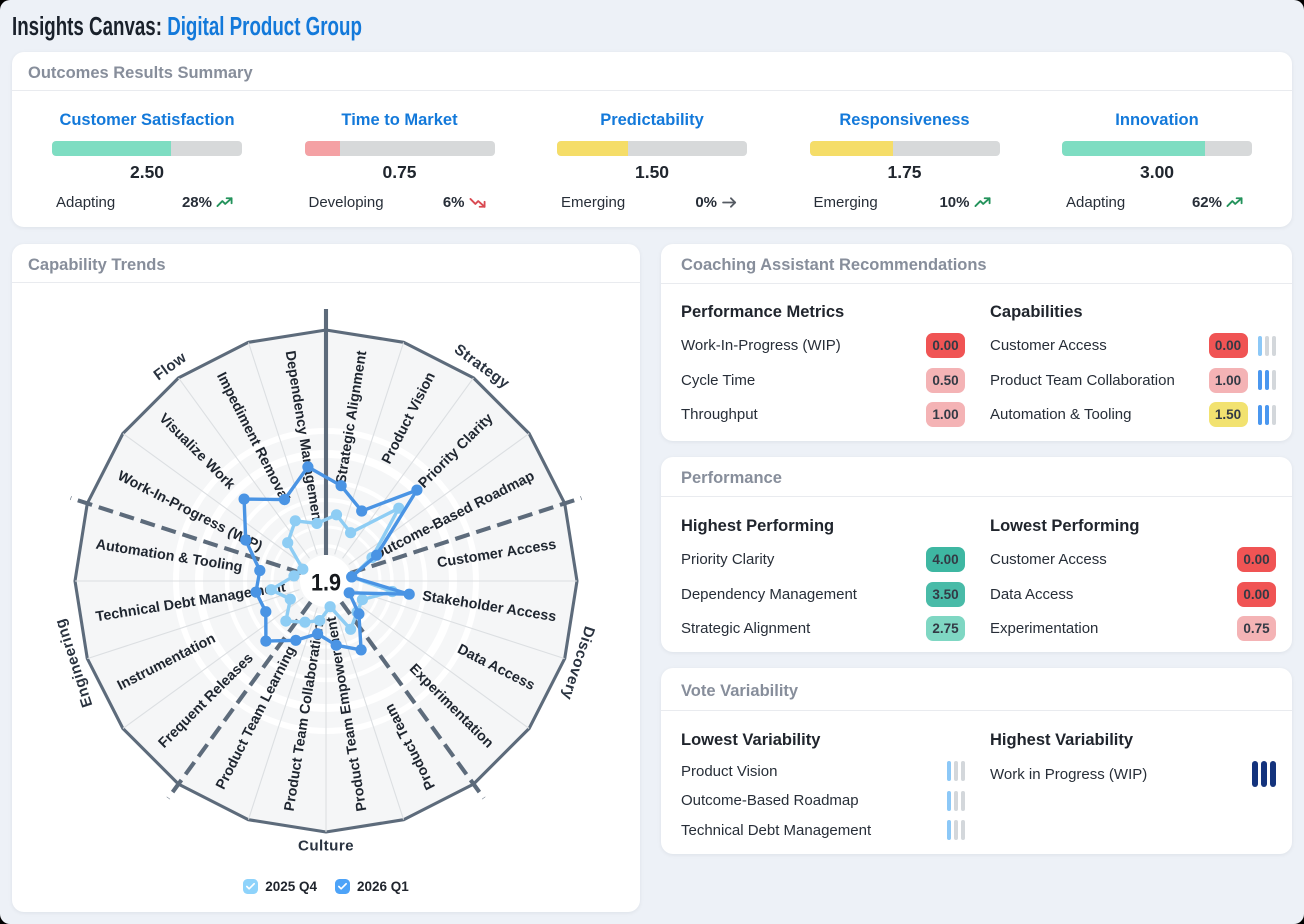 The height and width of the screenshot is (924, 1304). Describe the element at coordinates (326, 582) in the screenshot. I see `svg-text: 1.9` at that location.